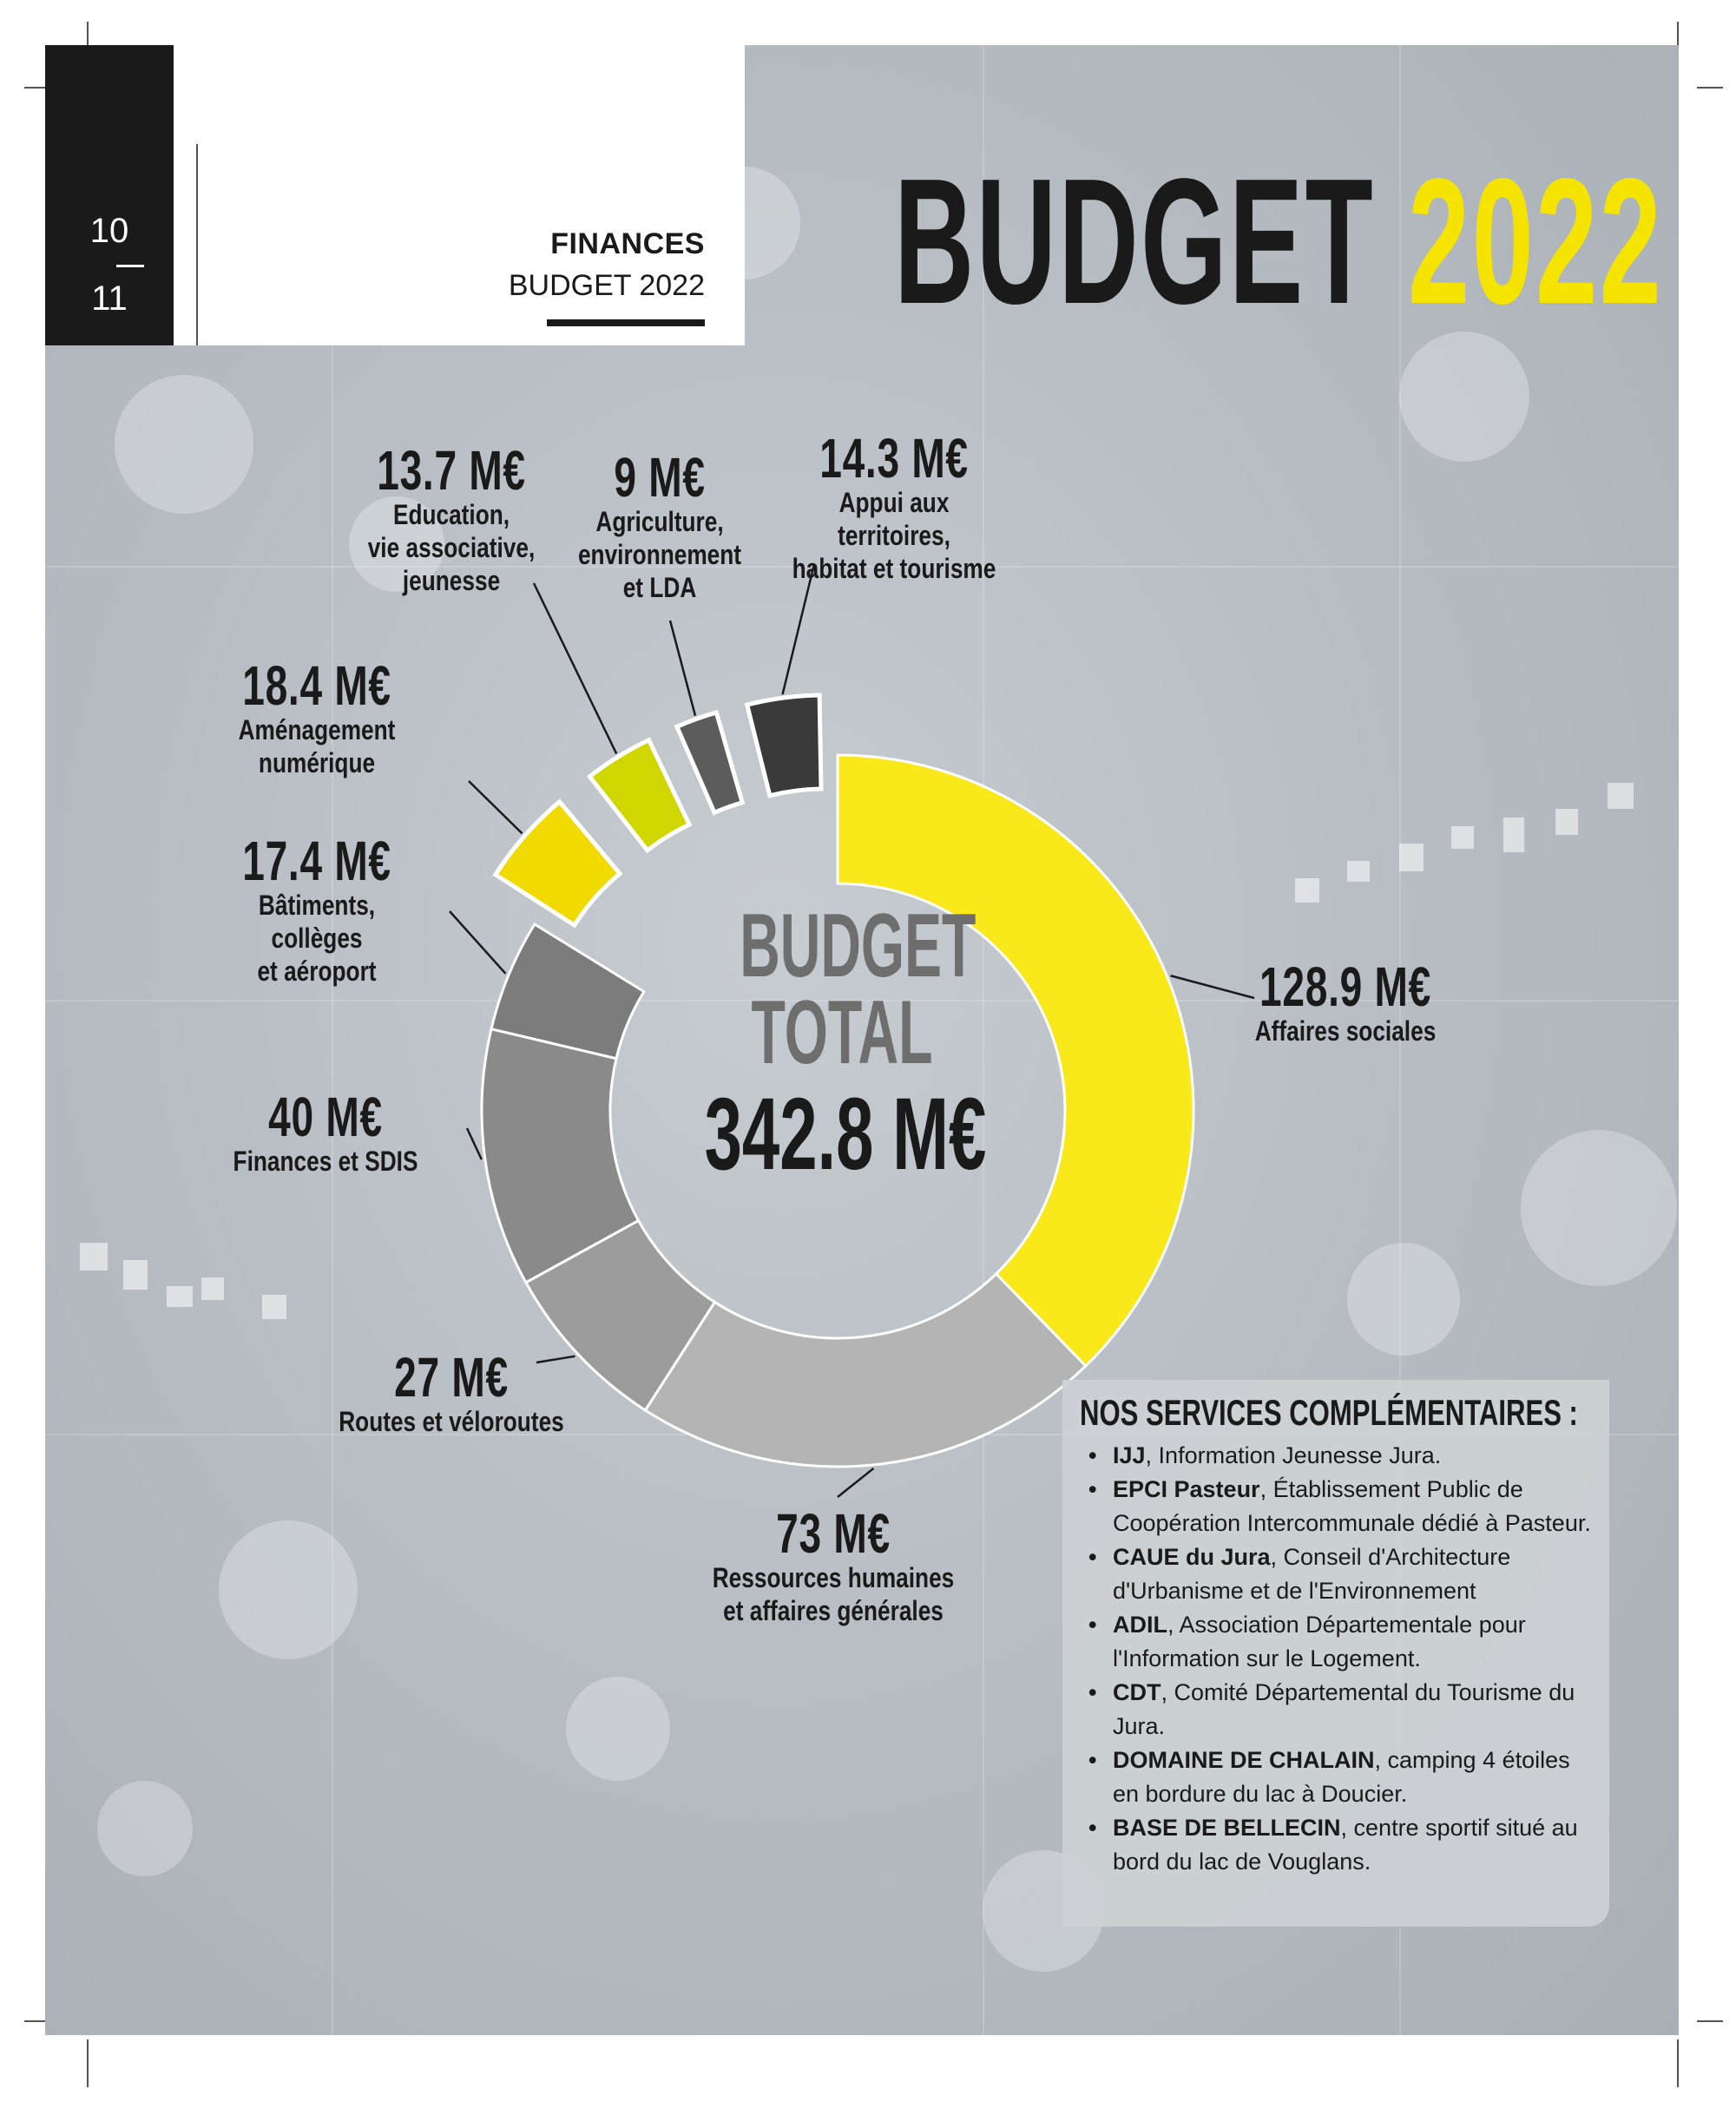 This screenshot has height=2108, width=1736. I want to click on label-caption: Finances et SDIS, so click(325, 1161).